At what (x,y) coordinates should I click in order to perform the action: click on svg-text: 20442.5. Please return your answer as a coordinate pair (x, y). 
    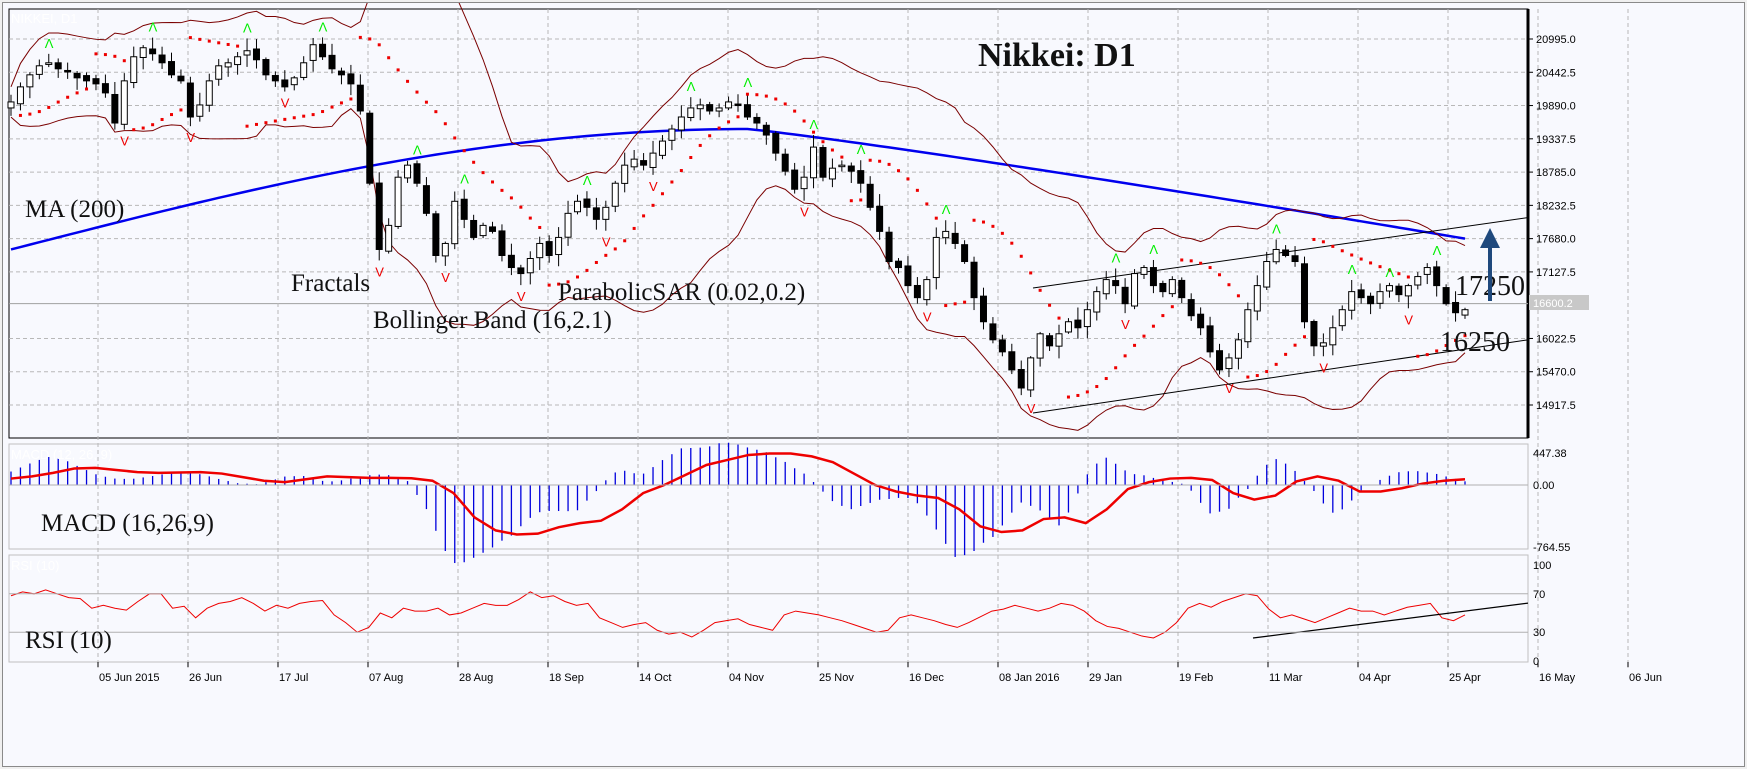
    Looking at the image, I should click on (1556, 73).